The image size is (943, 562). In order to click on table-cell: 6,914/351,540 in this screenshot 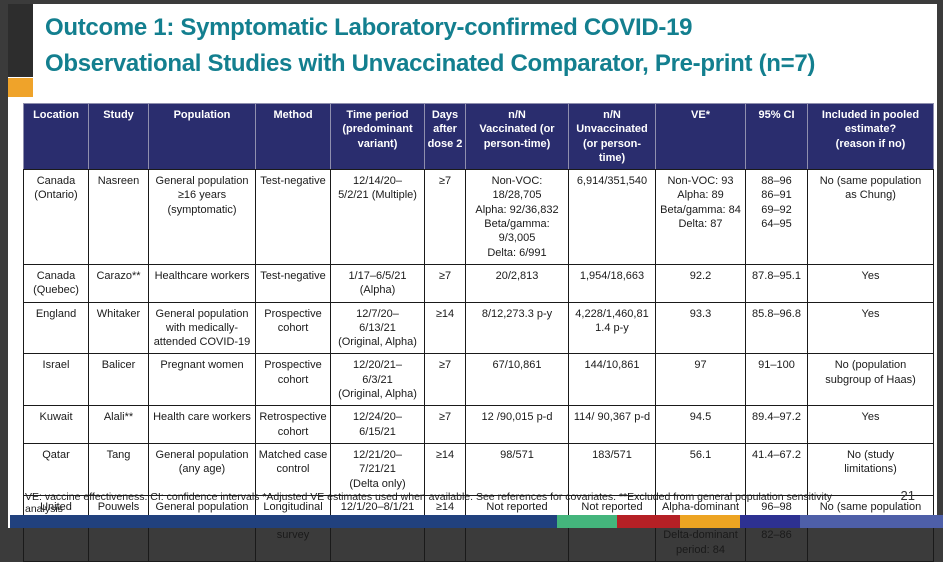, I will do `click(612, 217)`.